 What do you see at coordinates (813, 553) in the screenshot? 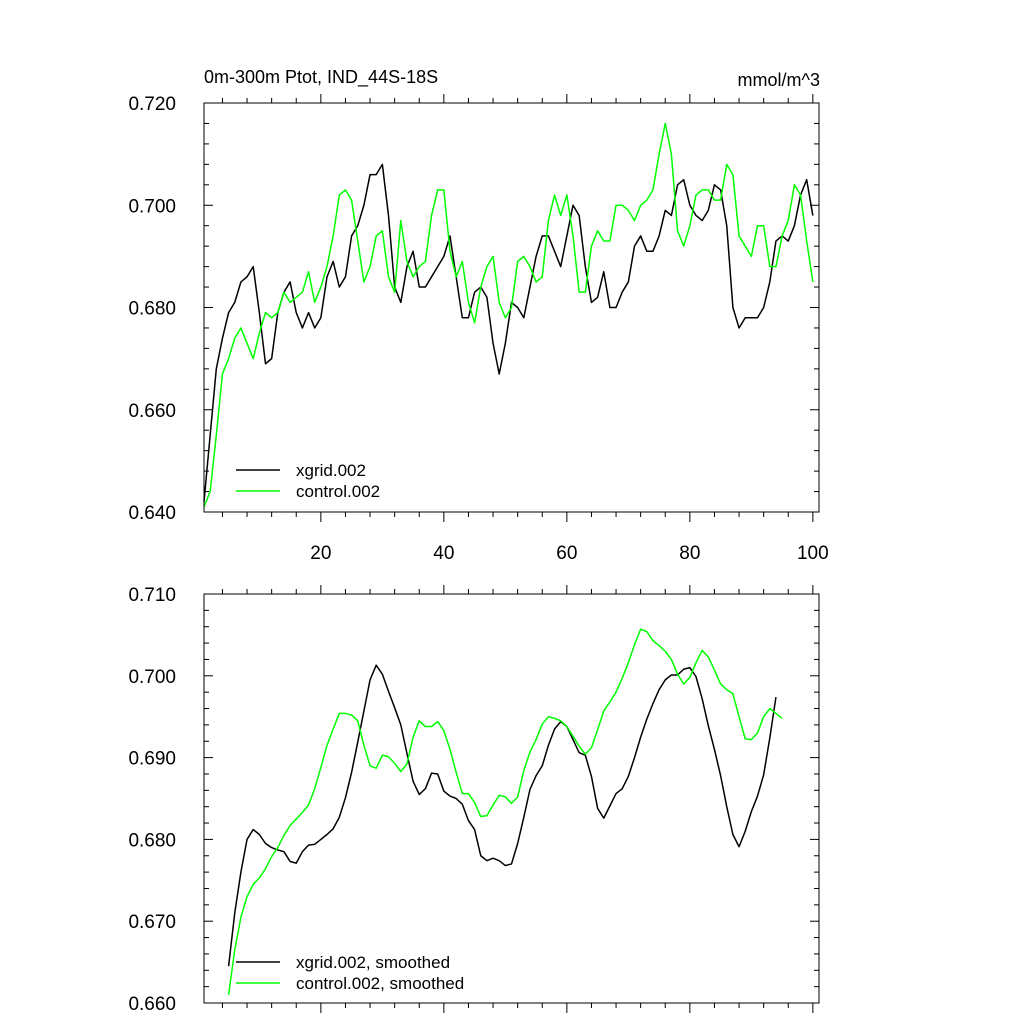
I see `x-tick-label: 100` at bounding box center [813, 553].